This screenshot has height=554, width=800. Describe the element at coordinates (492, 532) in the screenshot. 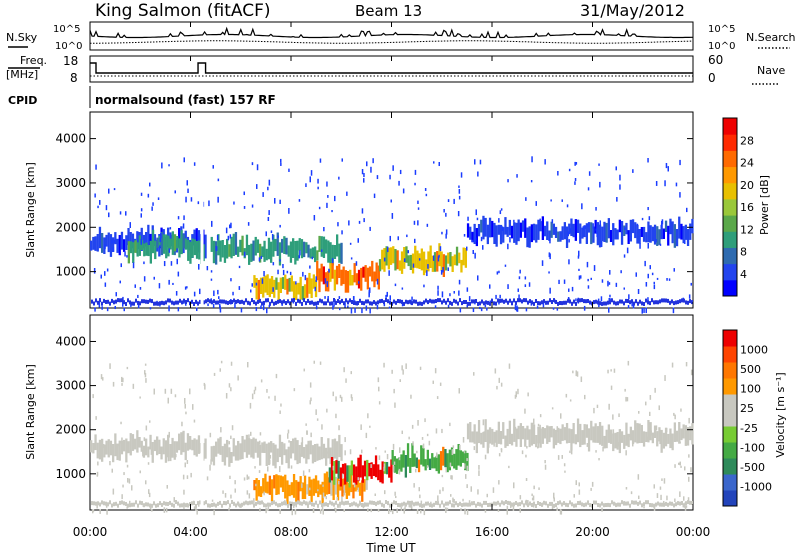

I see `x-tick-label: 16:00` at that location.